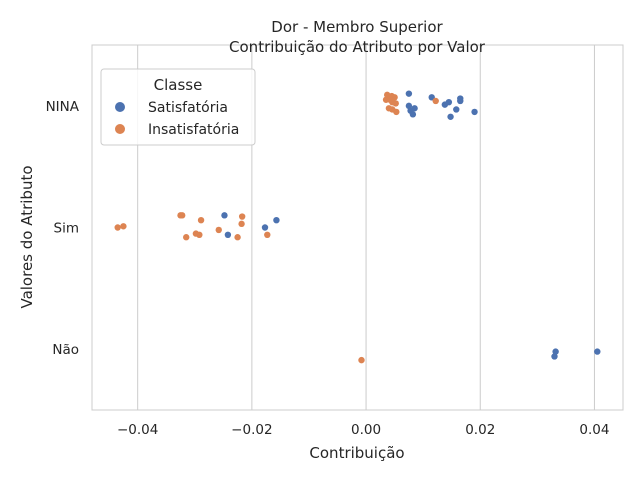 The height and width of the screenshot is (480, 640). Describe the element at coordinates (63, 107) in the screenshot. I see `y-tick-label: NINA` at that location.